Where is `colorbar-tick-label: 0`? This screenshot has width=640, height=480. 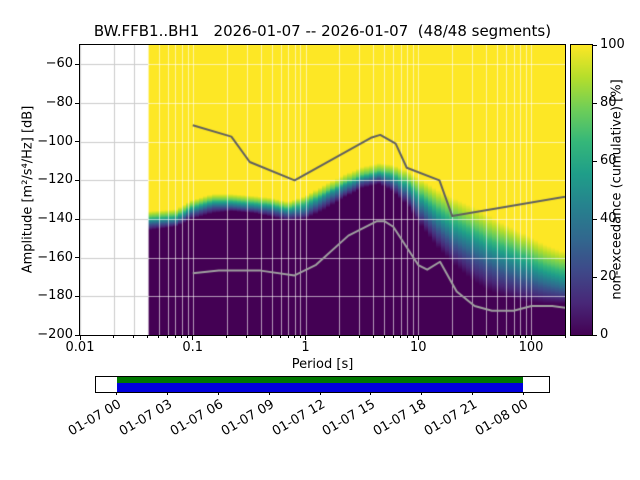
colorbar-tick-label: 0 is located at coordinates (604, 334).